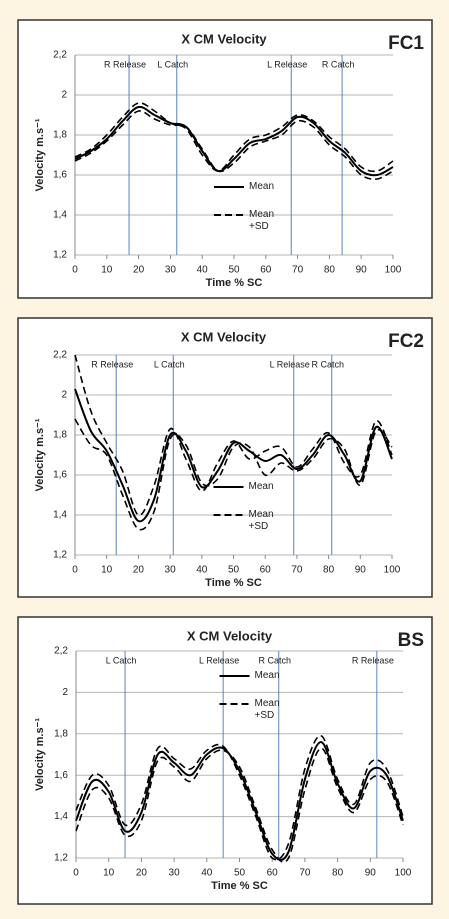 This screenshot has height=919, width=449. Describe the element at coordinates (411, 640) in the screenshot. I see `panel-label: BS` at that location.